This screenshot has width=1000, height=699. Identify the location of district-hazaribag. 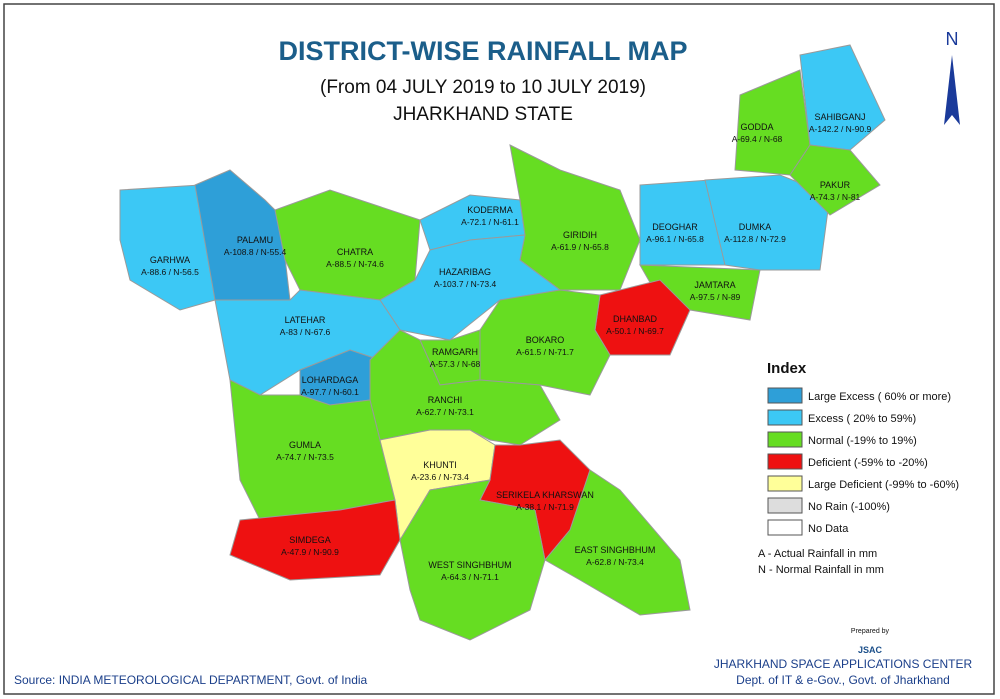
(470, 287).